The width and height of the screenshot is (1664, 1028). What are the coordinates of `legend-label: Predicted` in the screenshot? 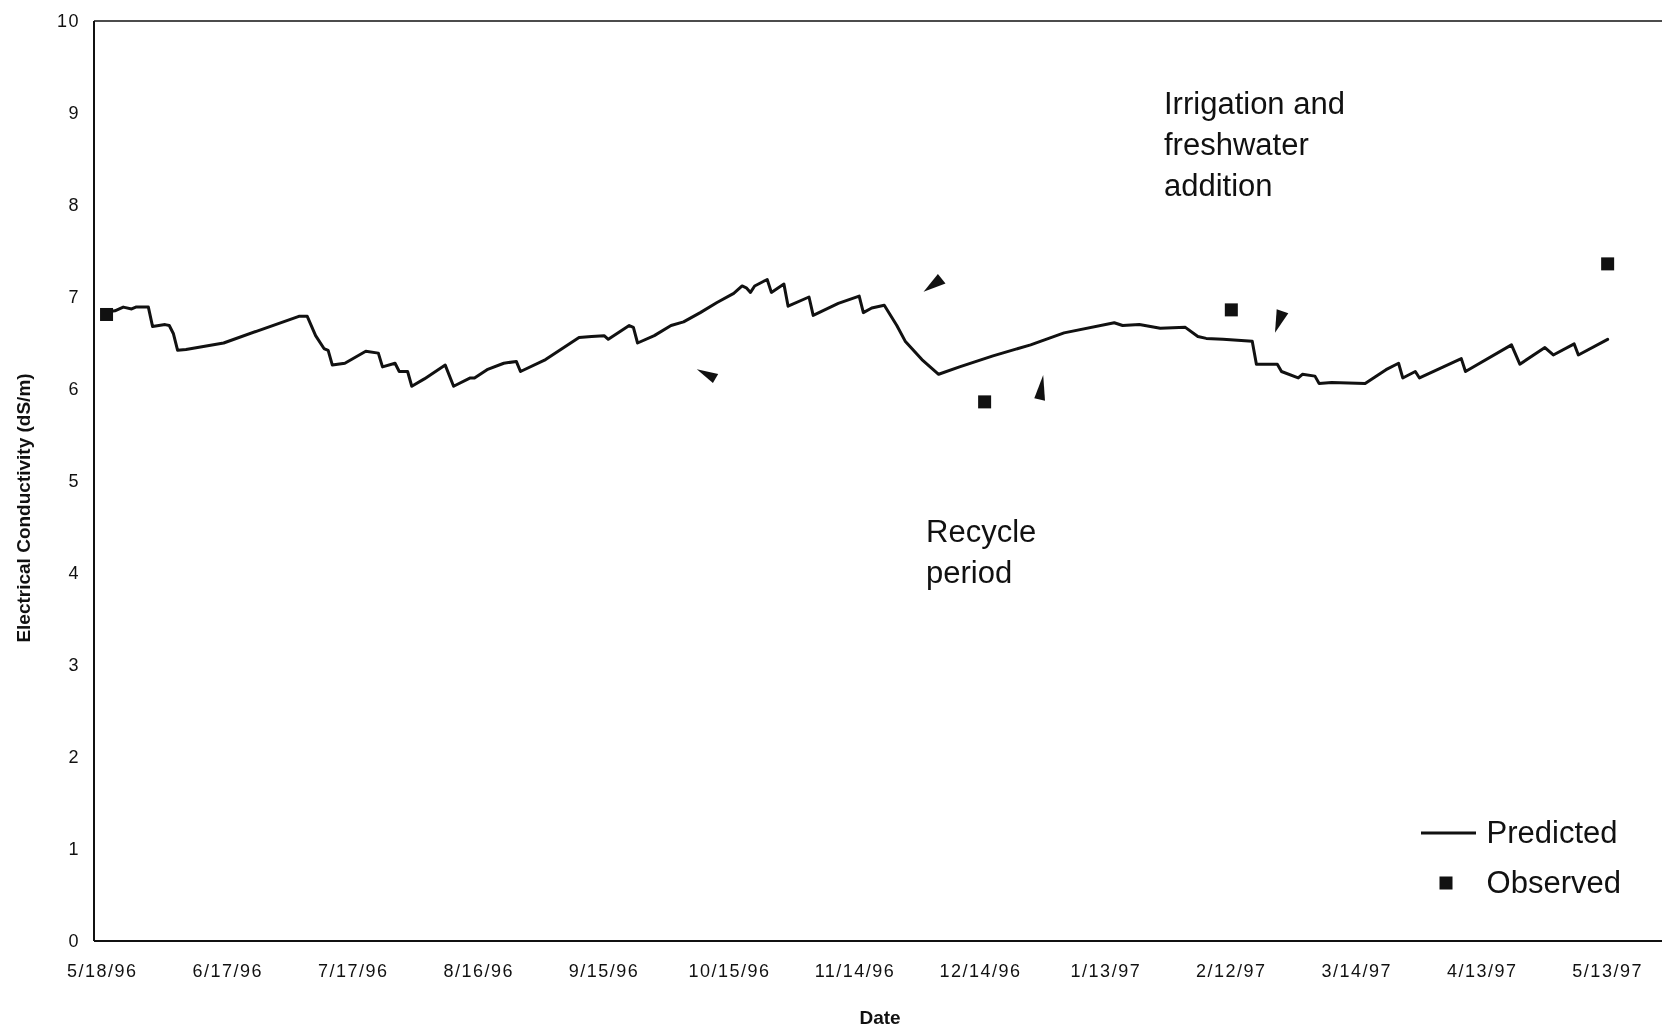 It's located at (1552, 833).